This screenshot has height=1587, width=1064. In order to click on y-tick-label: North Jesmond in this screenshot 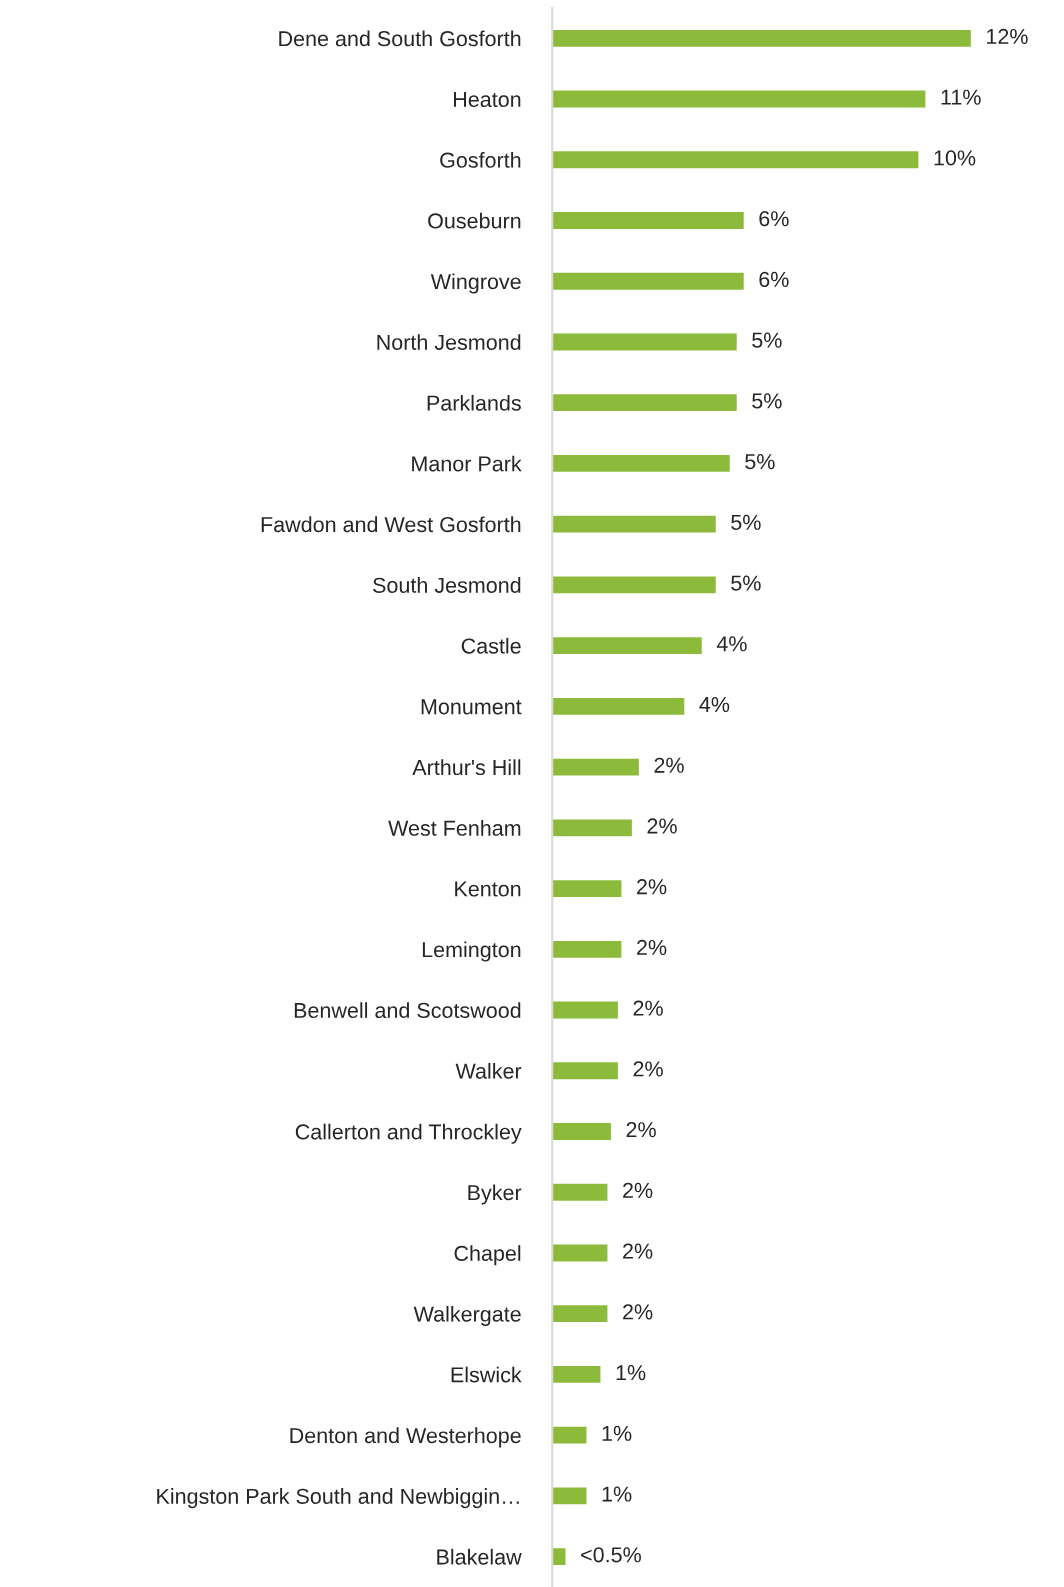, I will do `click(449, 342)`.